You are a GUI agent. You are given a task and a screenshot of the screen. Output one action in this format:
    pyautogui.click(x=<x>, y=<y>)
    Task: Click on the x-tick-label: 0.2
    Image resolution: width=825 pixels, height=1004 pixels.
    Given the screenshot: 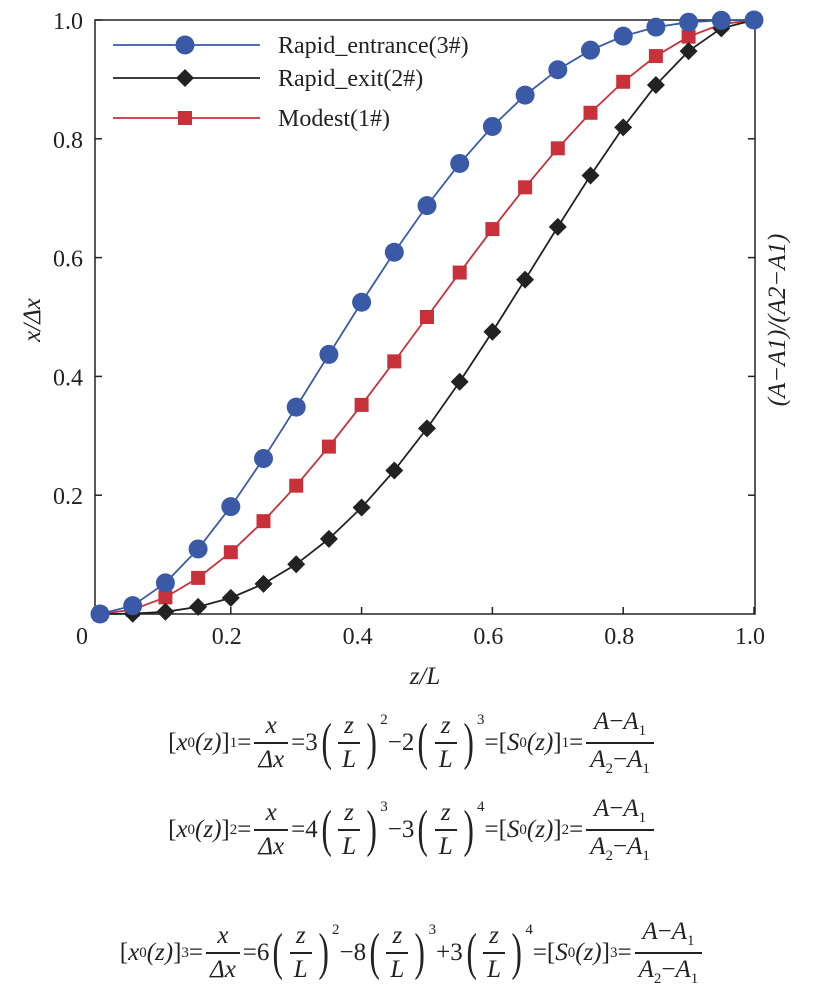 What is the action you would take?
    pyautogui.click(x=227, y=637)
    